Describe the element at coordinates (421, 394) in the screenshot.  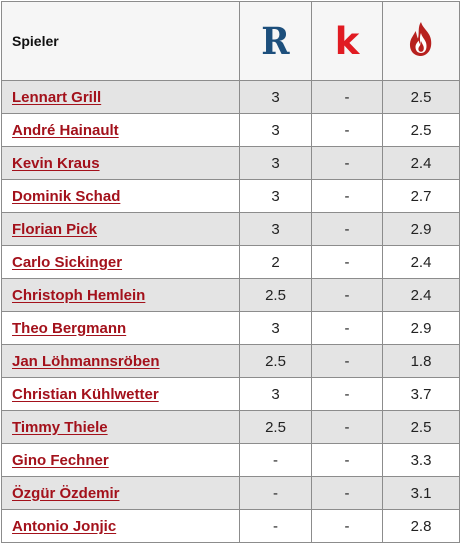
I see `rating-flame-cell: 3.7` at that location.